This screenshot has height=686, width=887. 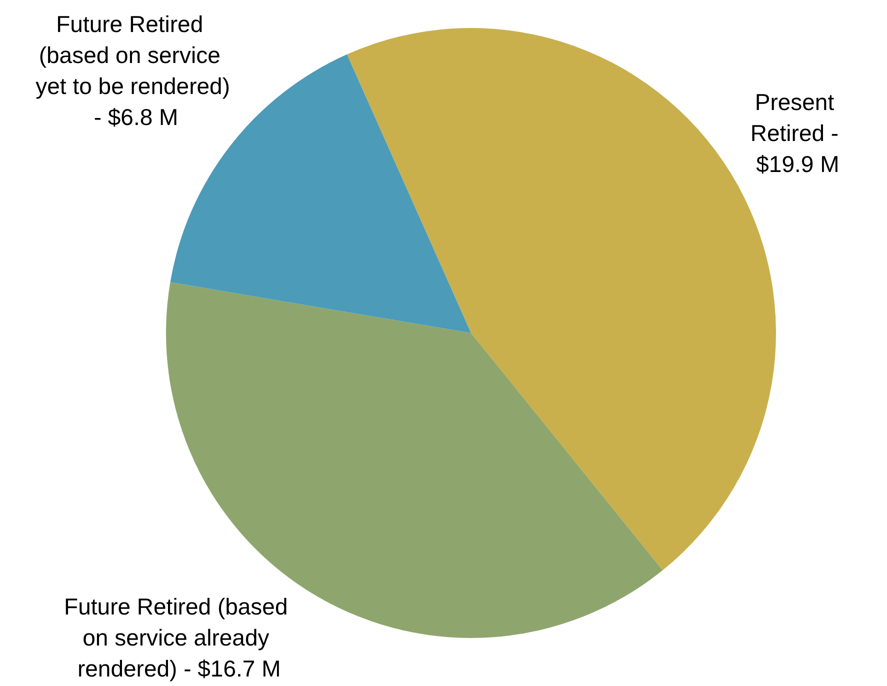 I want to click on slice-label: Present Retired -, so click(x=797, y=117).